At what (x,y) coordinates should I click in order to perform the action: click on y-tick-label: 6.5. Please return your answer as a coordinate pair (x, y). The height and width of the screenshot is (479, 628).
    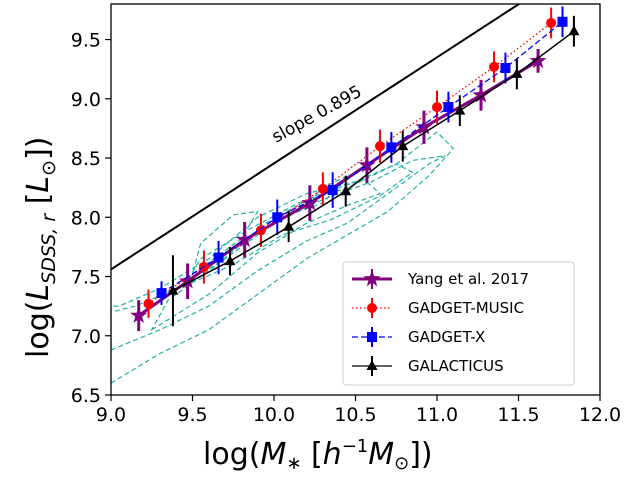
    Looking at the image, I should click on (86, 396).